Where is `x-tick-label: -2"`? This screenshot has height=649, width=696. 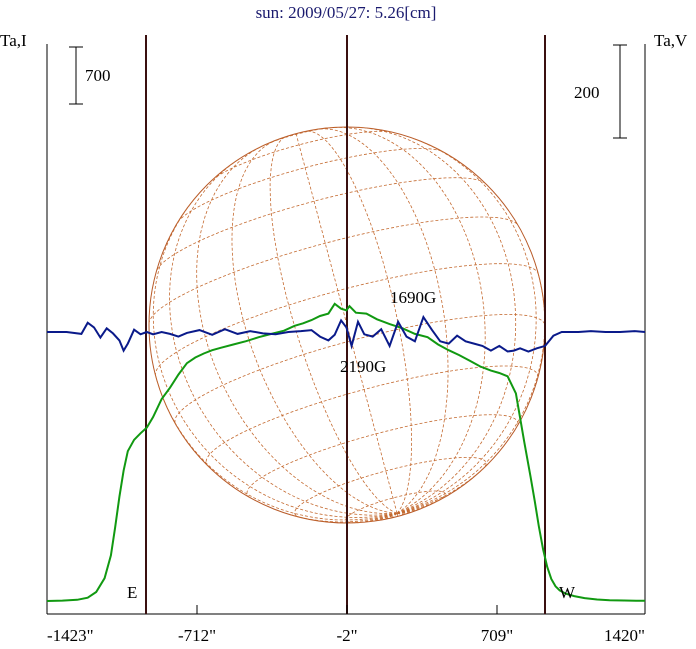
x-tick-label: -2" is located at coordinates (346, 635).